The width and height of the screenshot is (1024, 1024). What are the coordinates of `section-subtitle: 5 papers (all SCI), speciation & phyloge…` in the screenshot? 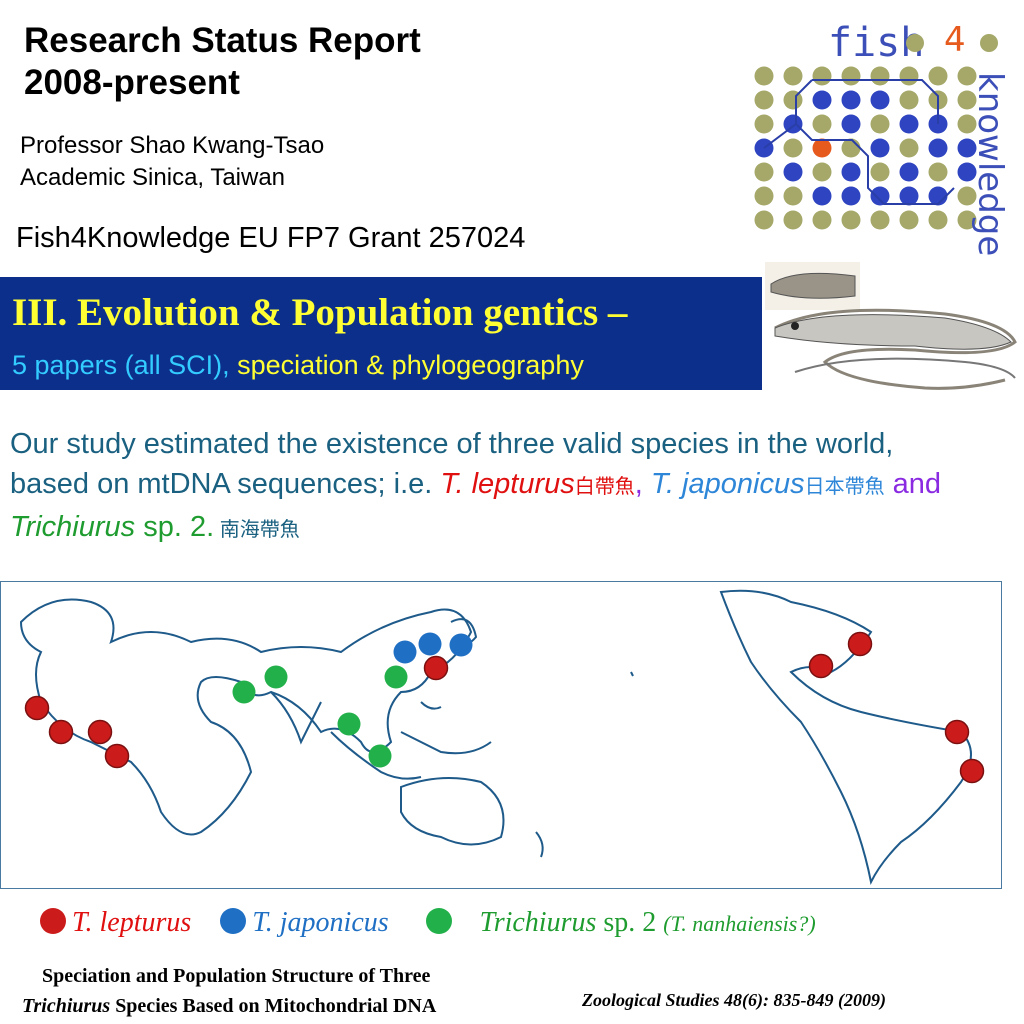 It's located at (298, 365).